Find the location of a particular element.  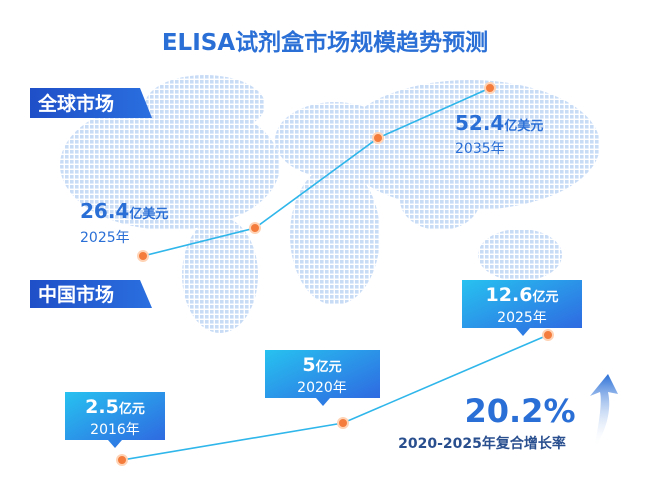

banner-label: 全球市场 is located at coordinates (75, 103).